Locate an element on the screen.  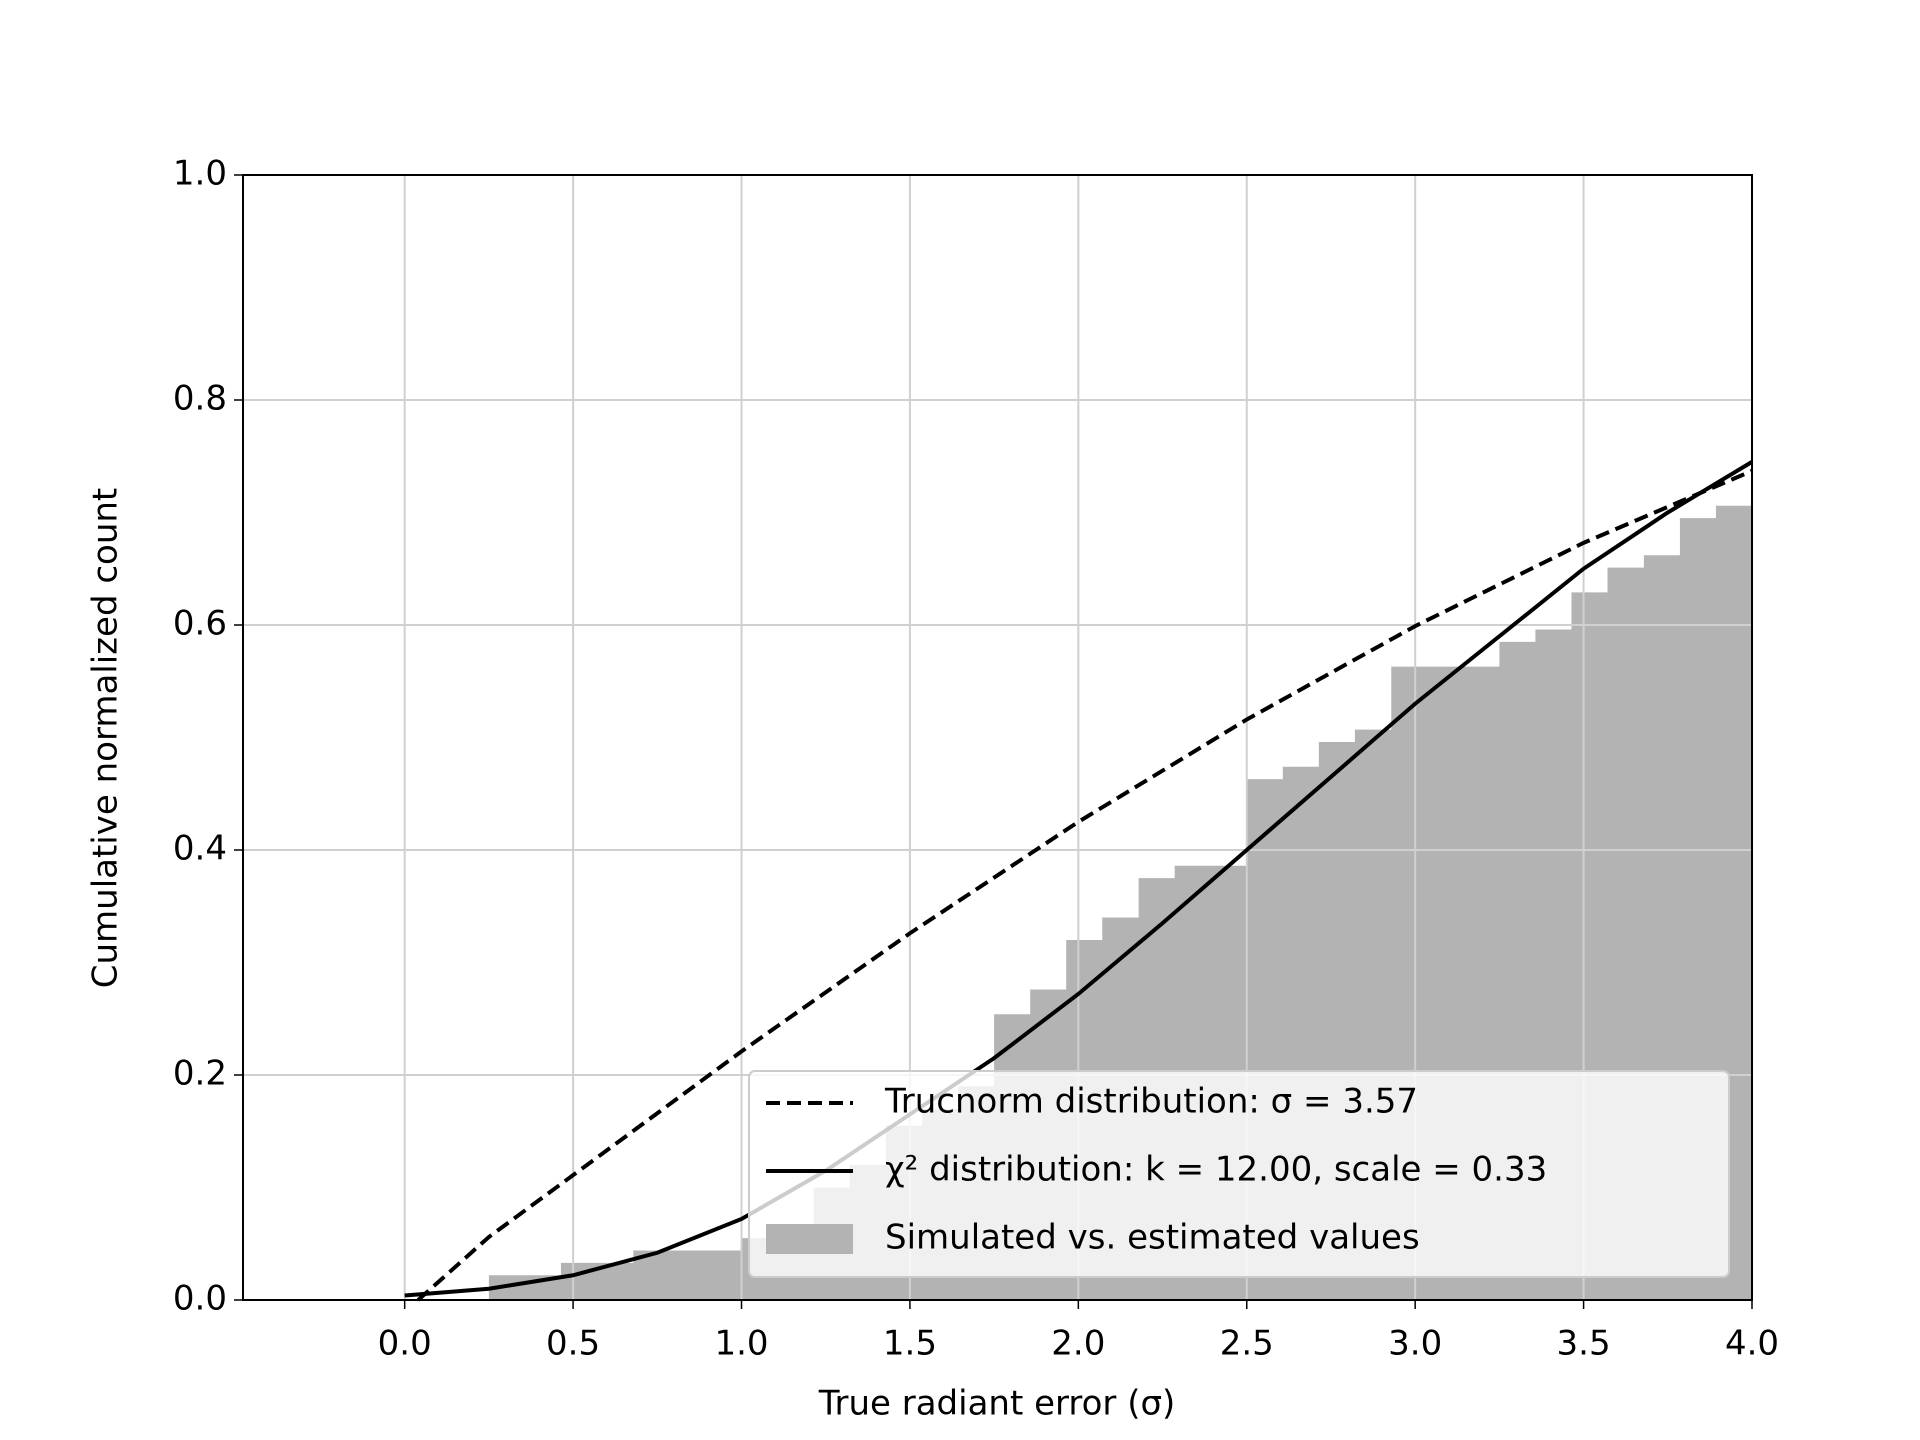
legend-box is located at coordinates (1239, 1174).